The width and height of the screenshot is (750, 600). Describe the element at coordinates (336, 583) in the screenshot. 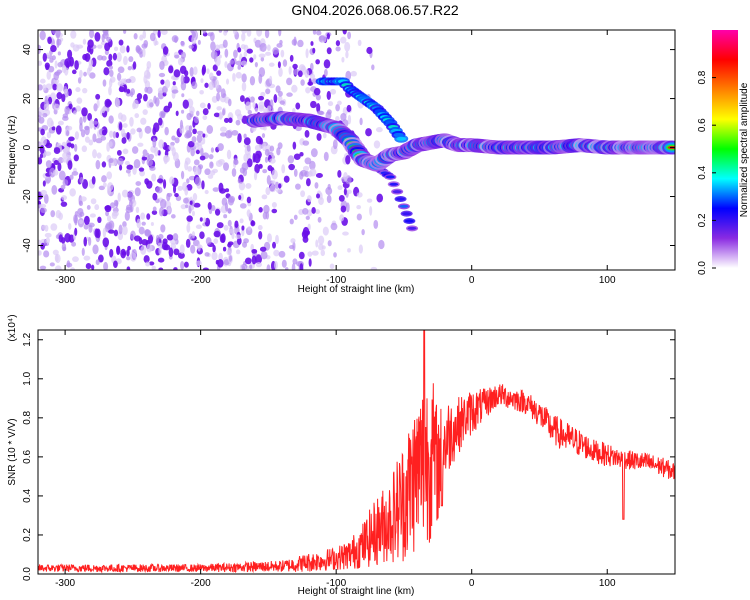

I see `snr-x-tick-label: -100` at that location.